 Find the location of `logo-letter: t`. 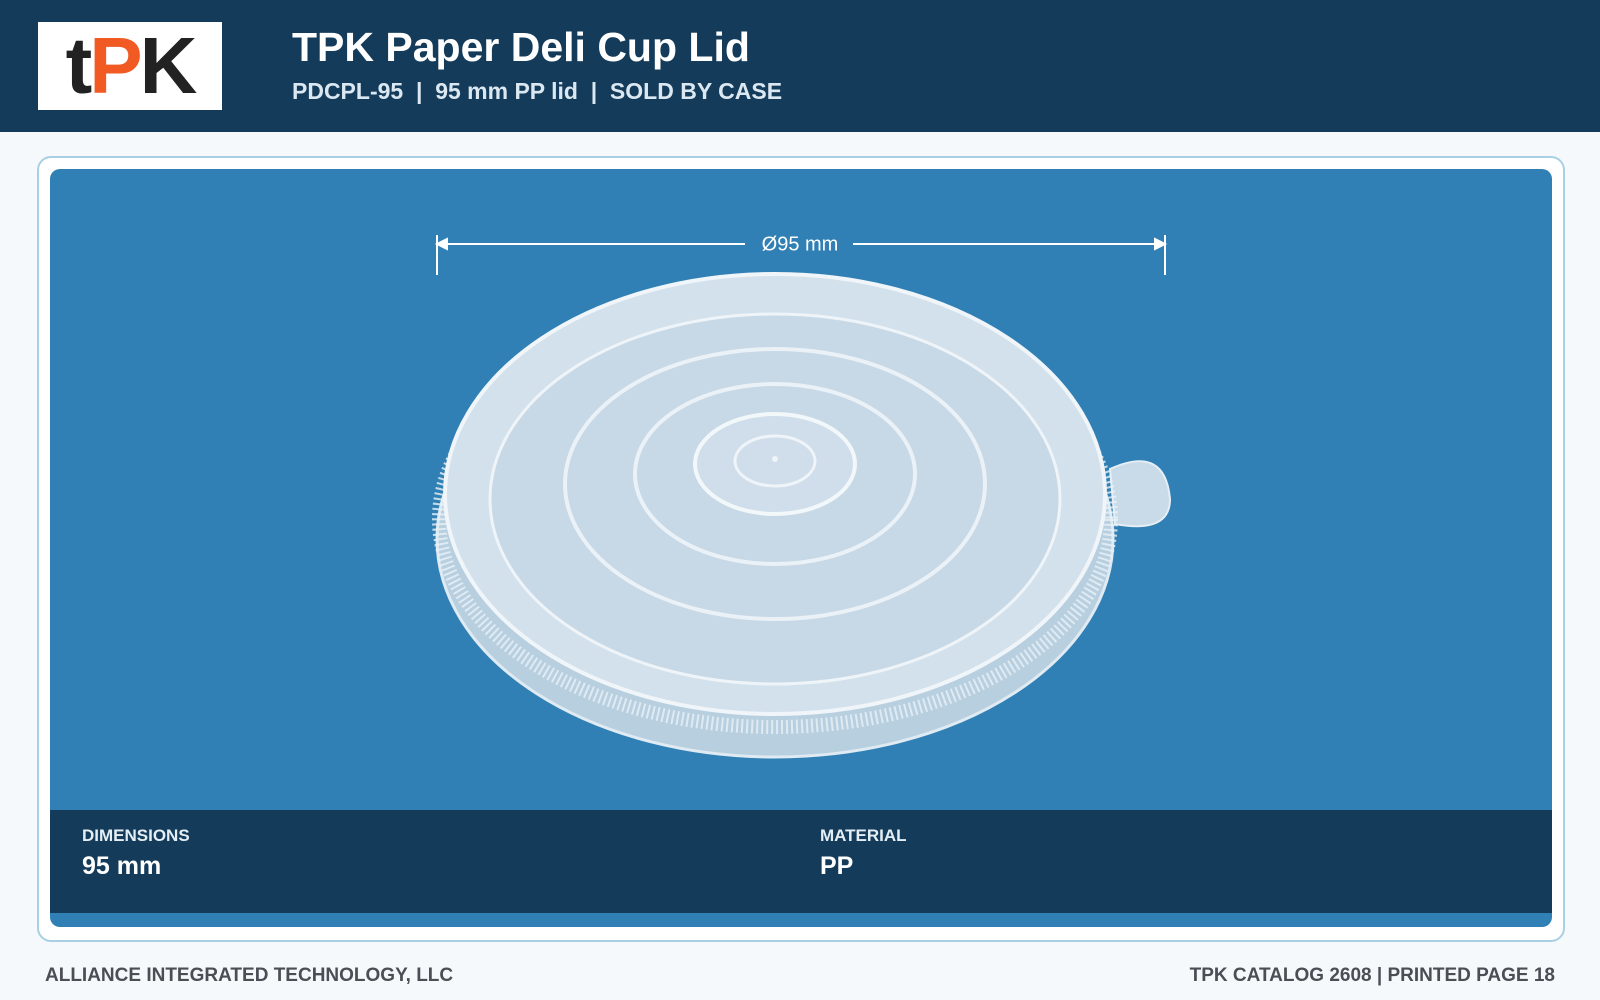

logo-letter: t is located at coordinates (79, 65).